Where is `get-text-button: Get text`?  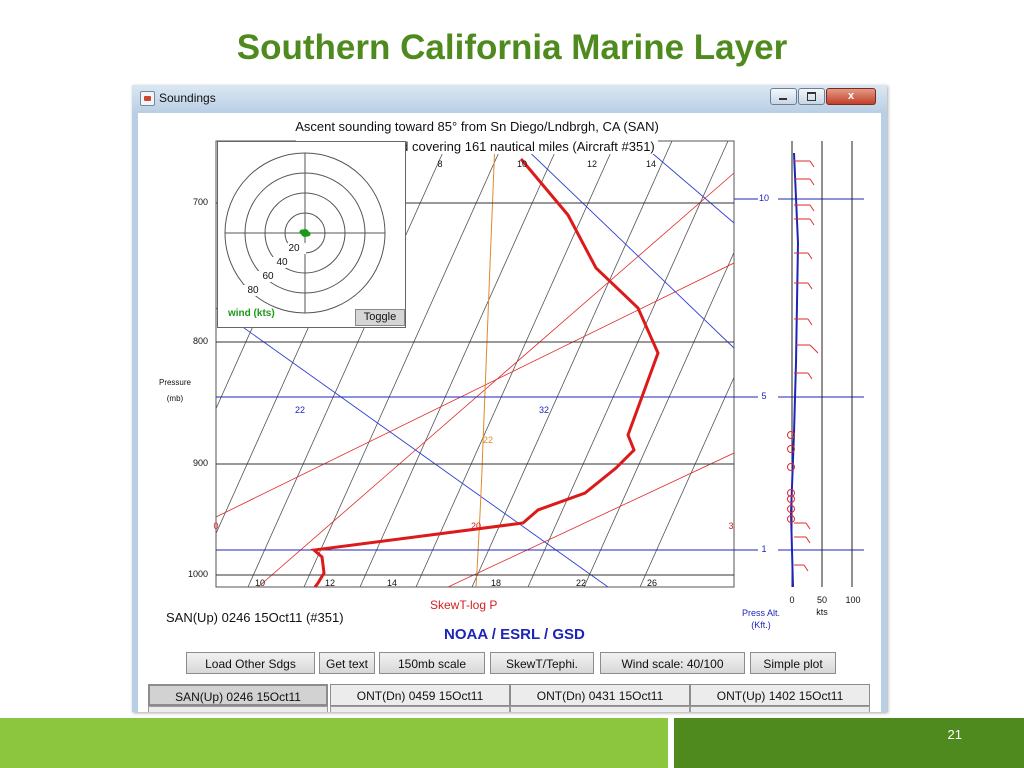
get-text-button: Get text is located at coordinates (347, 663).